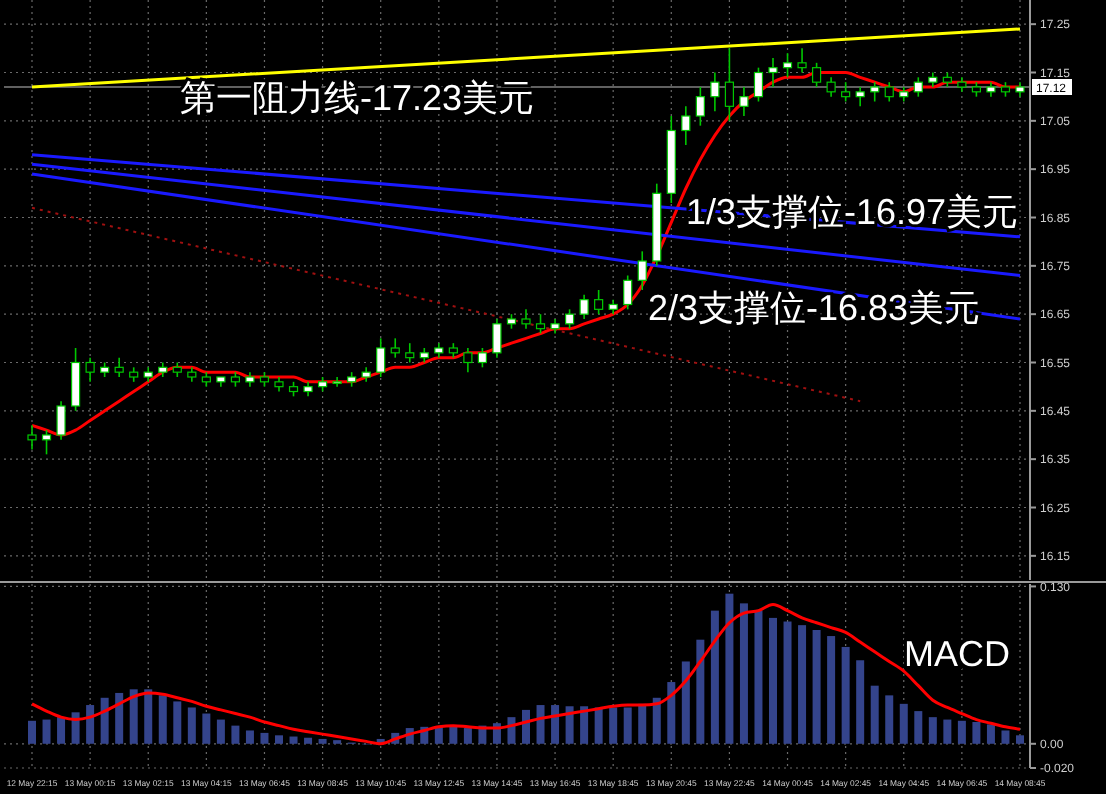 Image resolution: width=1106 pixels, height=794 pixels. What do you see at coordinates (957, 654) in the screenshot?
I see `annotation: MACD` at bounding box center [957, 654].